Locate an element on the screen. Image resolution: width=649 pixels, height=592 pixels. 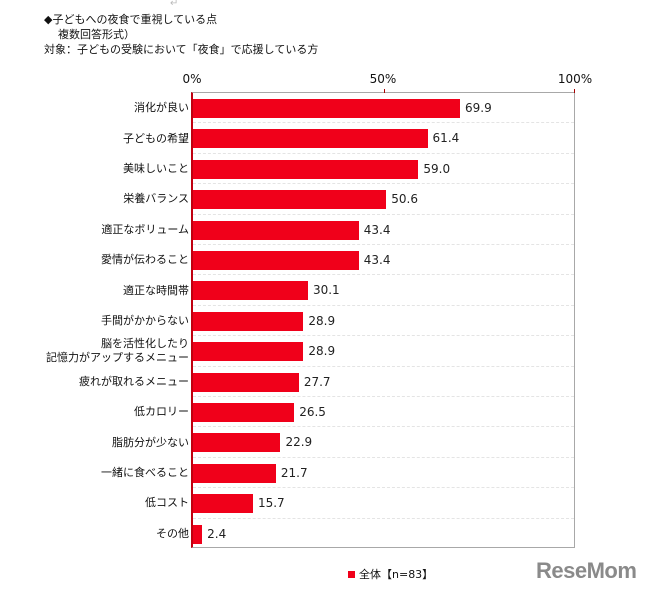
bar-row: 15.7 is located at coordinates (383, 503).